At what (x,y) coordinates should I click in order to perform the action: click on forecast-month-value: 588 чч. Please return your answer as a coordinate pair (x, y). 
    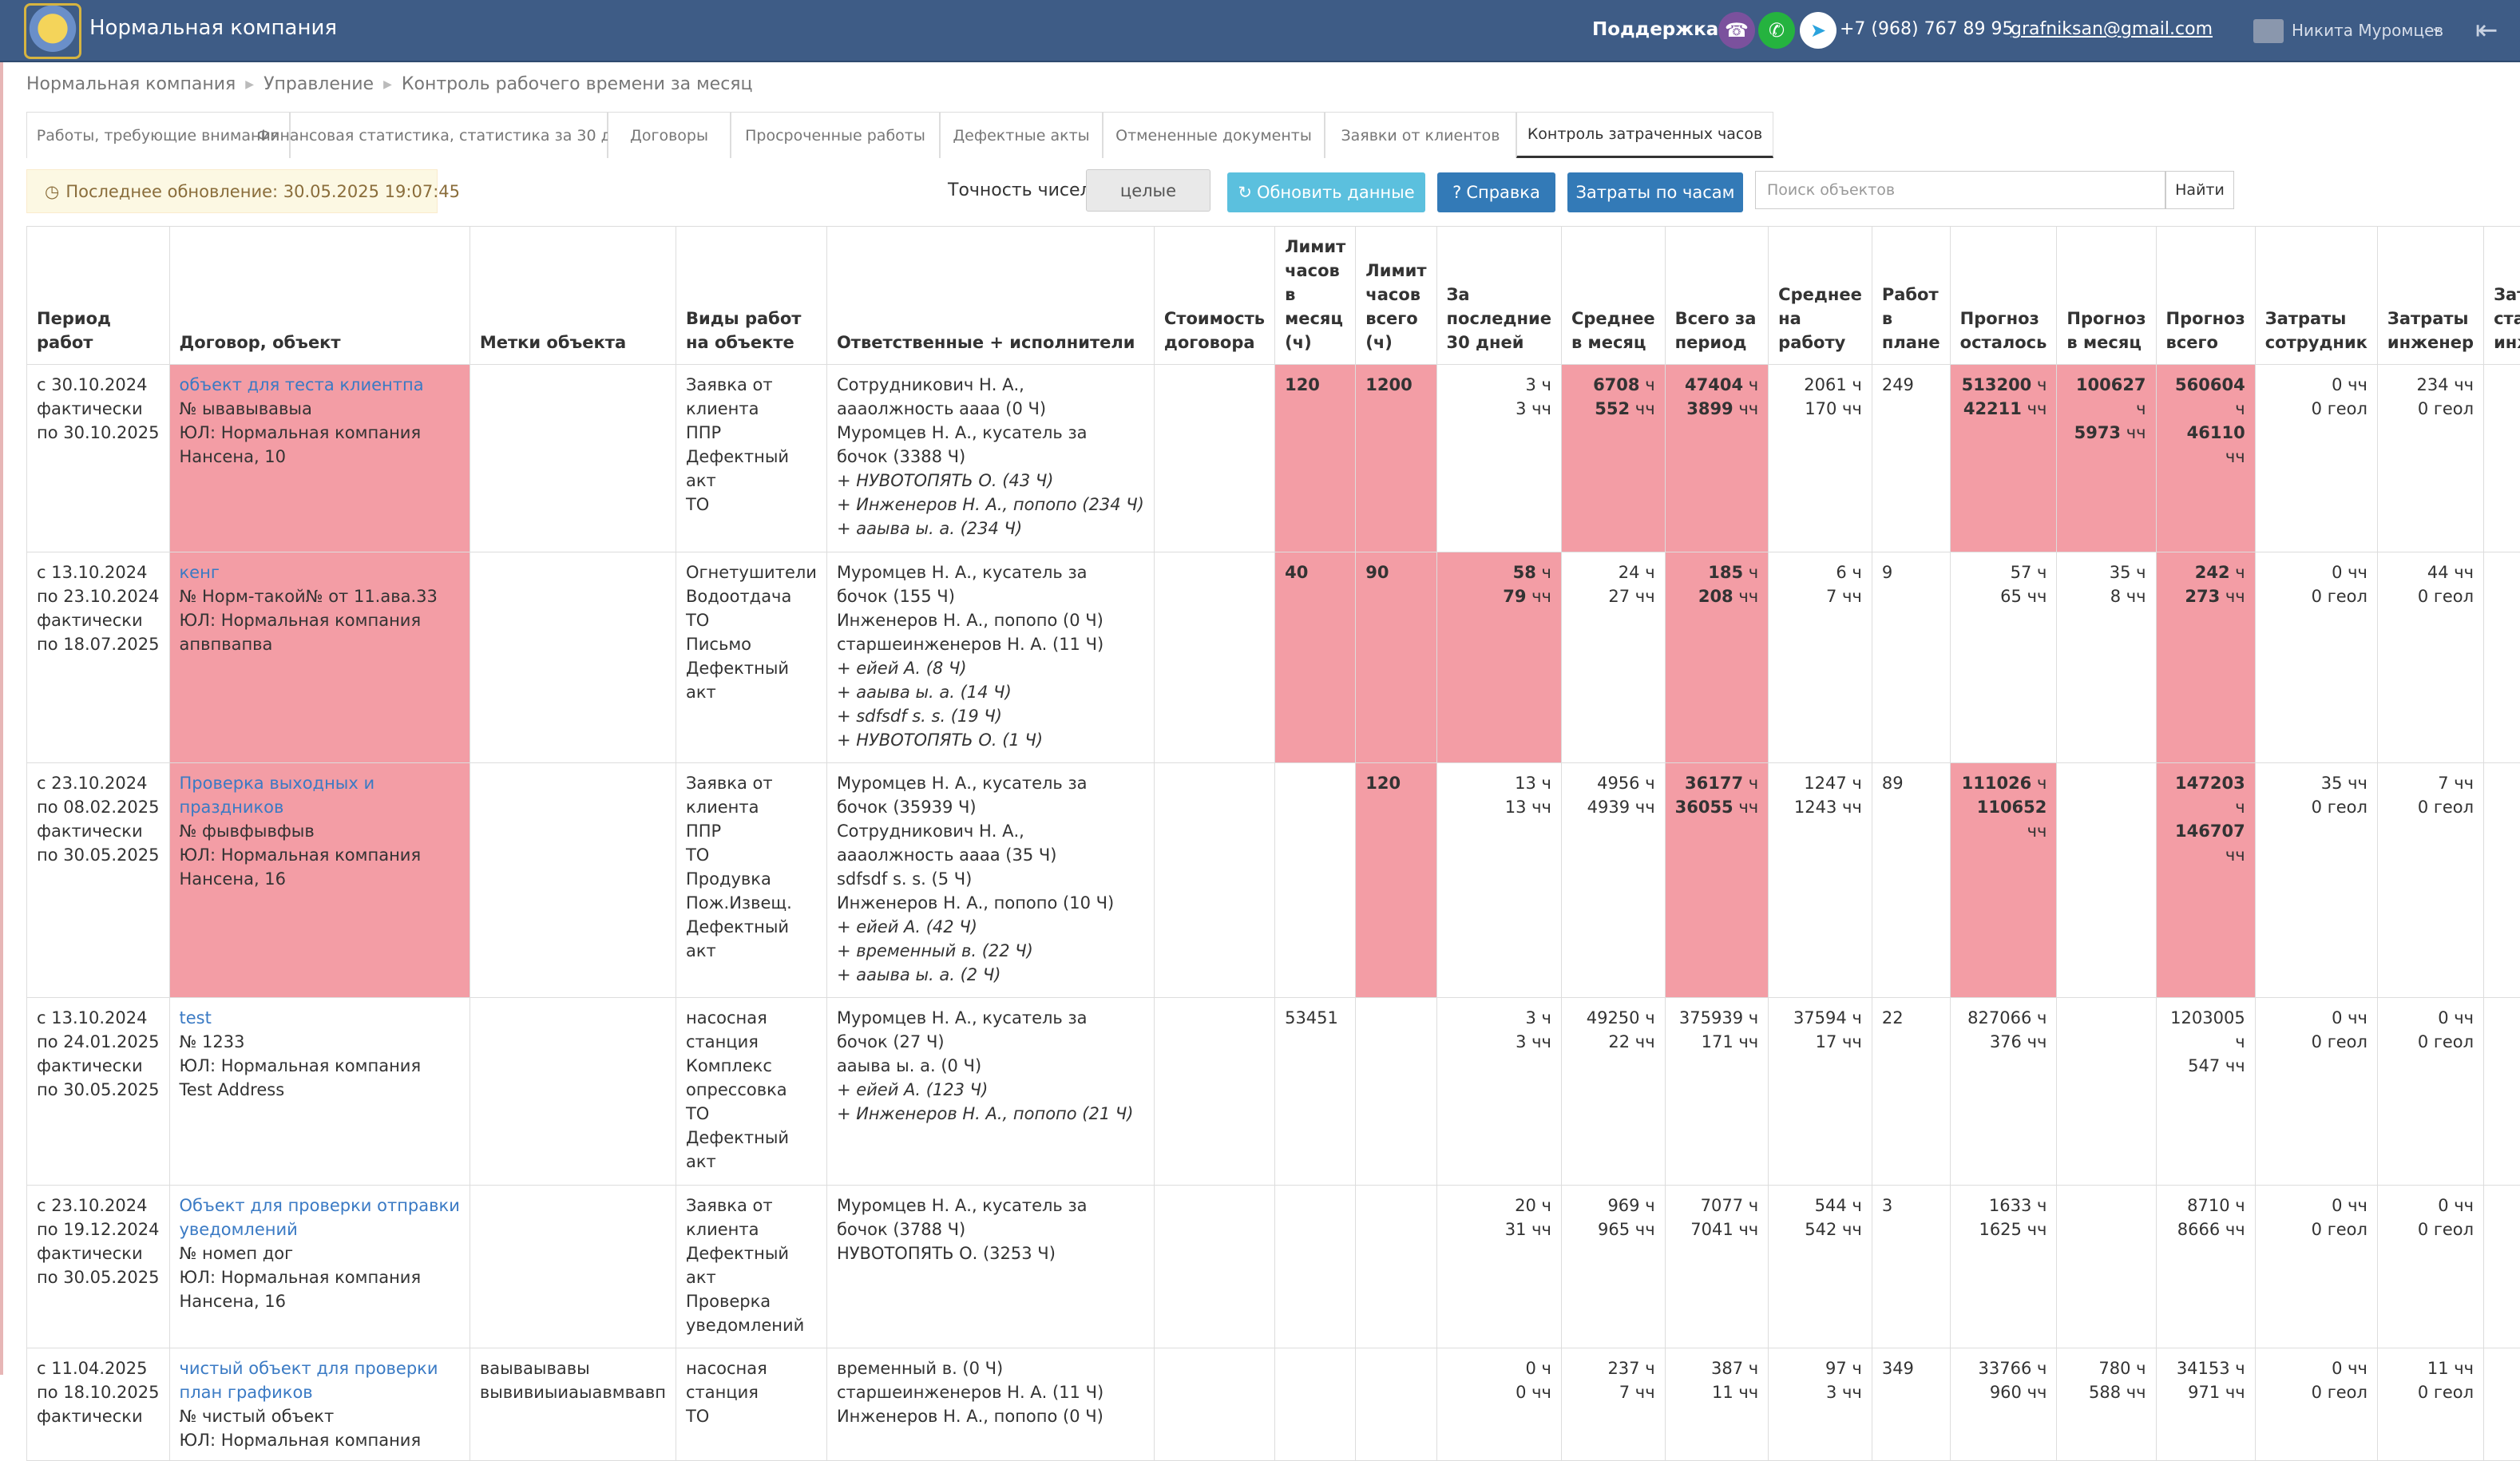
    Looking at the image, I should click on (2106, 1392).